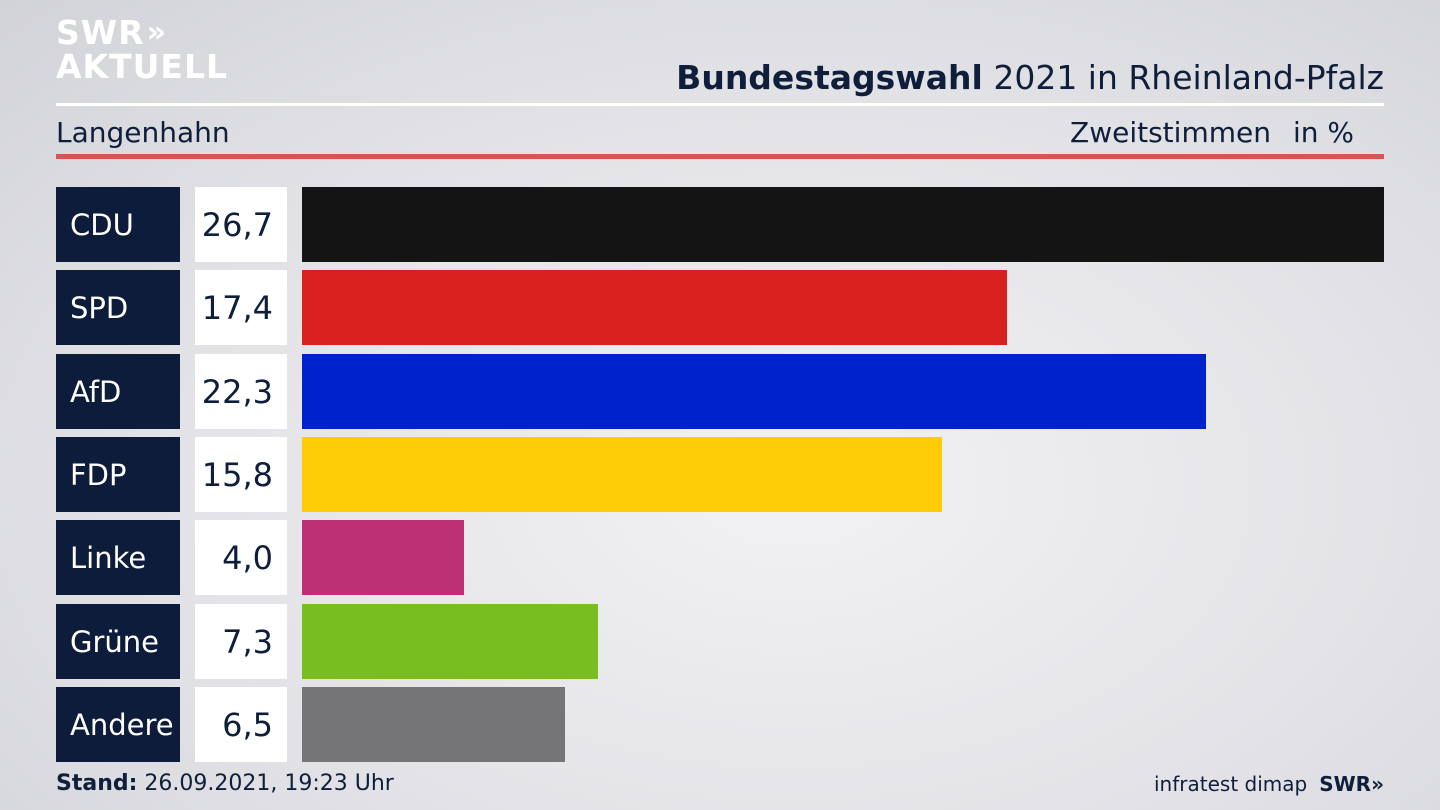 The width and height of the screenshot is (1440, 810). I want to click on bar-row-fdp: FDP 15,8, so click(720, 474).